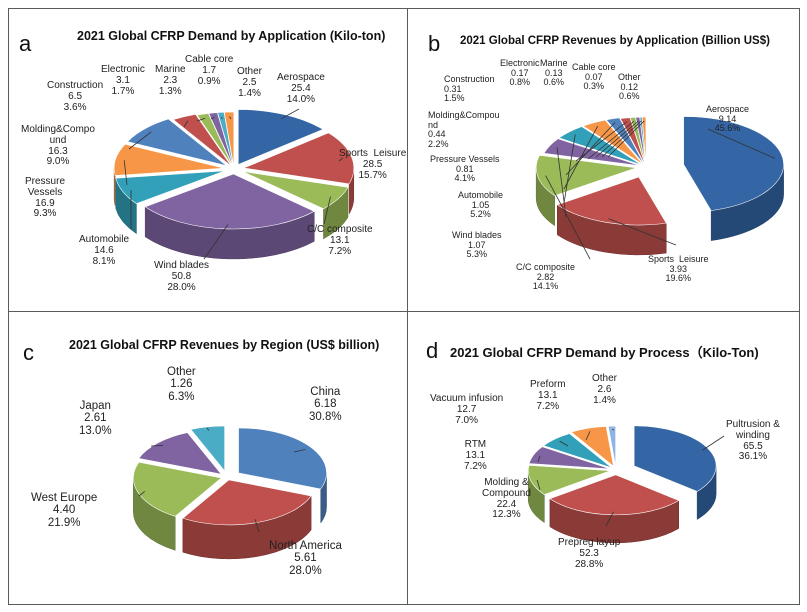  Describe the element at coordinates (28, 352) in the screenshot. I see `panel-letter: c` at that location.